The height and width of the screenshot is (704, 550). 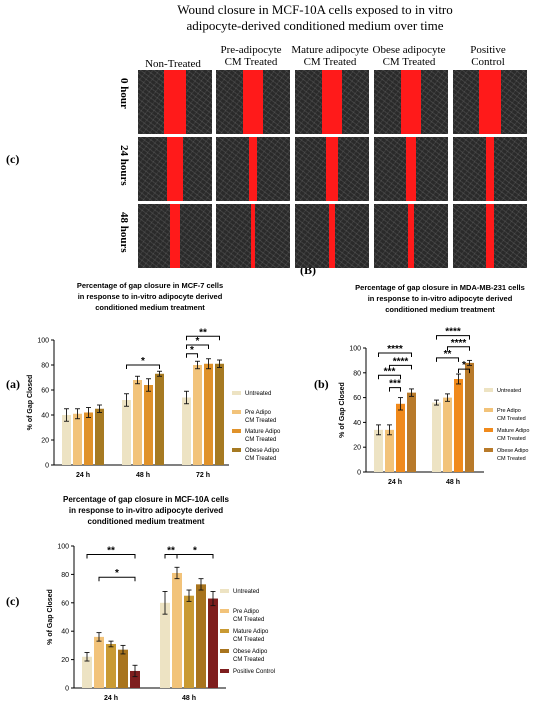 I want to click on y-axis-label: % of Gap Closed, so click(x=30, y=403).